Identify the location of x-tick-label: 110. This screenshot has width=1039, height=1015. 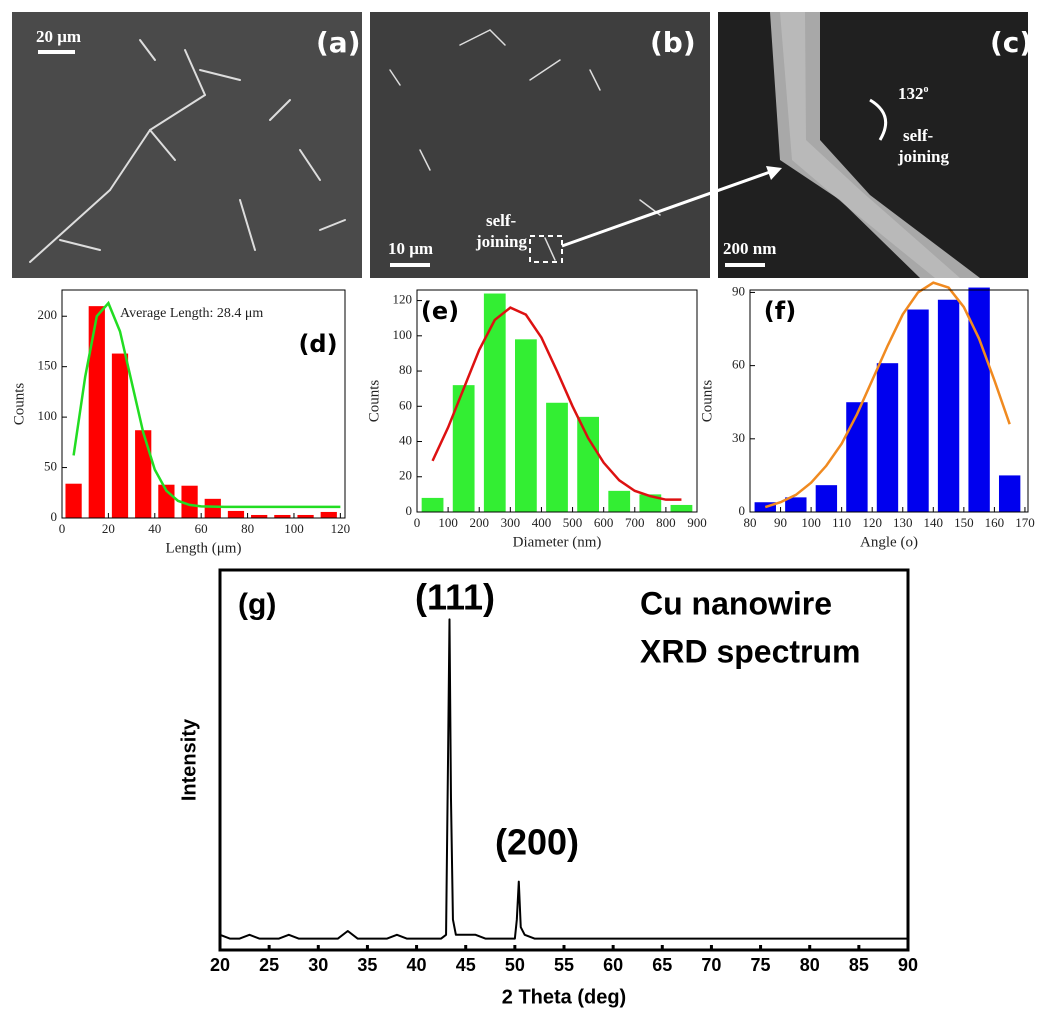
(841, 522).